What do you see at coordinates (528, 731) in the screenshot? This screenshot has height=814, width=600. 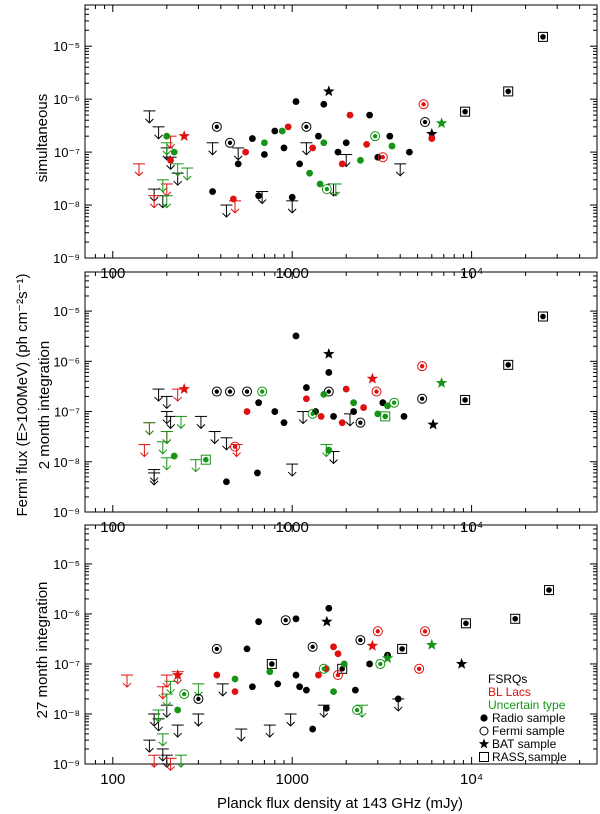 I see `legend-fermi-sample: Fermi sample` at bounding box center [528, 731].